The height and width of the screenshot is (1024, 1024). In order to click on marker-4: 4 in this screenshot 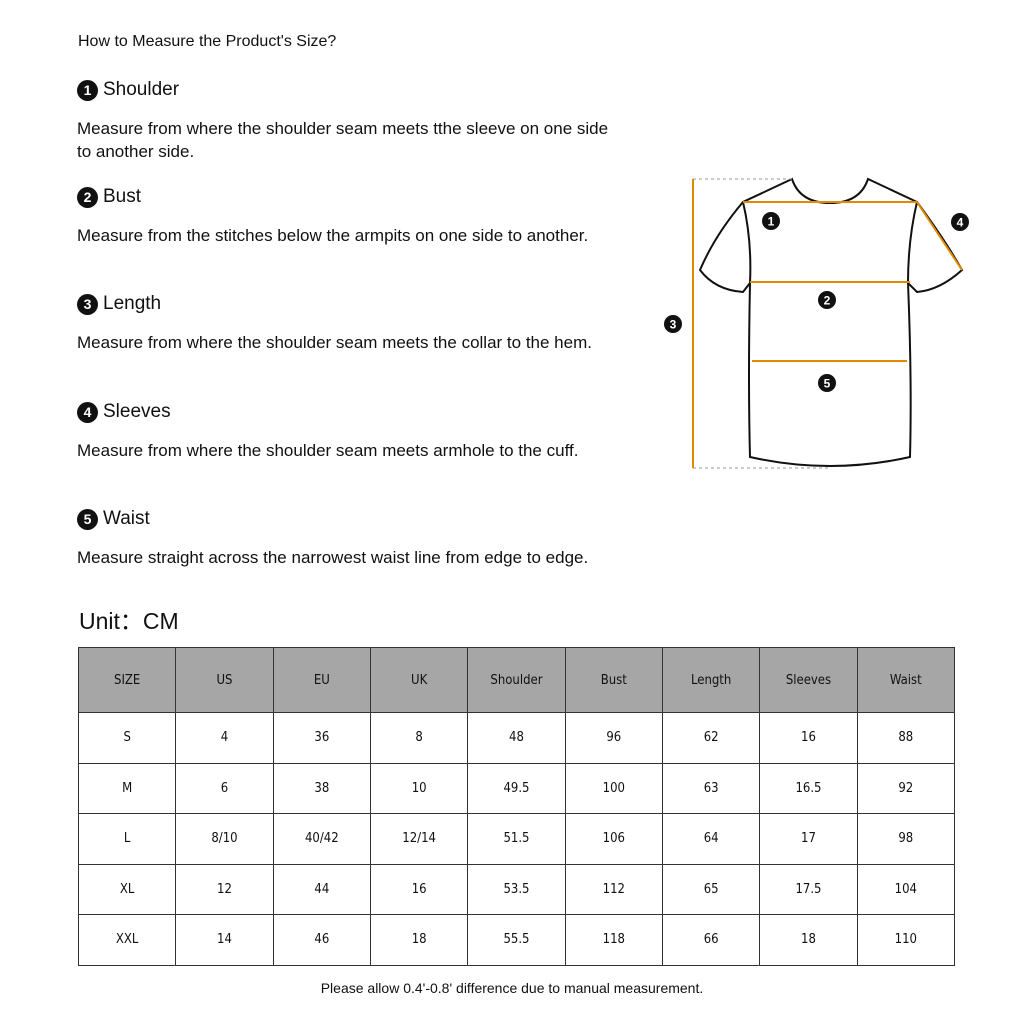, I will do `click(960, 222)`.